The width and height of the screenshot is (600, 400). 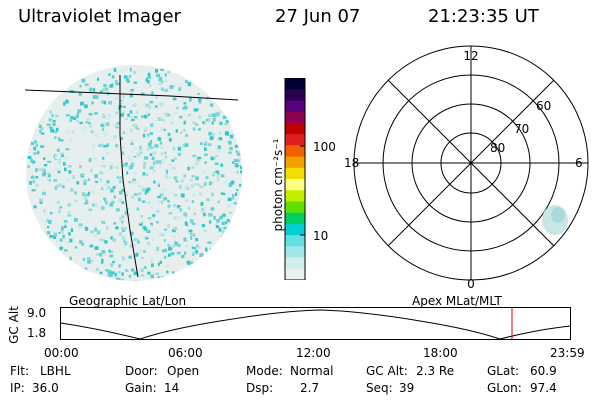 What do you see at coordinates (310, 388) in the screenshot?
I see `dsp-value: 2.7` at bounding box center [310, 388].